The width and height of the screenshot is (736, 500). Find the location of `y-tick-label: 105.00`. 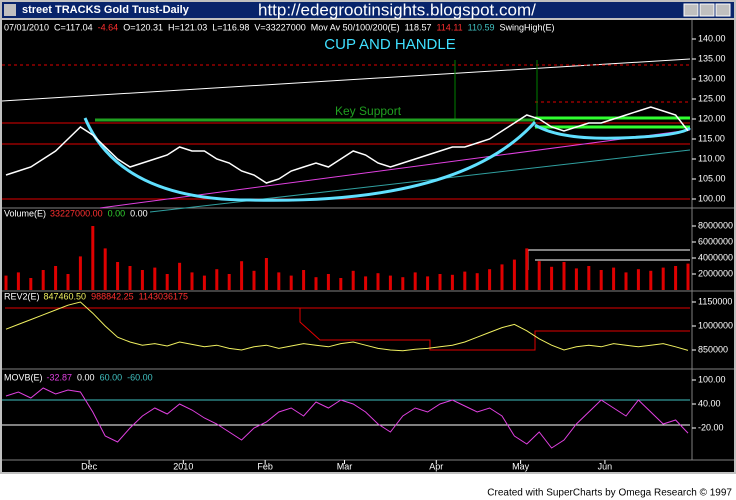

y-tick-label: 105.00 is located at coordinates (712, 178).